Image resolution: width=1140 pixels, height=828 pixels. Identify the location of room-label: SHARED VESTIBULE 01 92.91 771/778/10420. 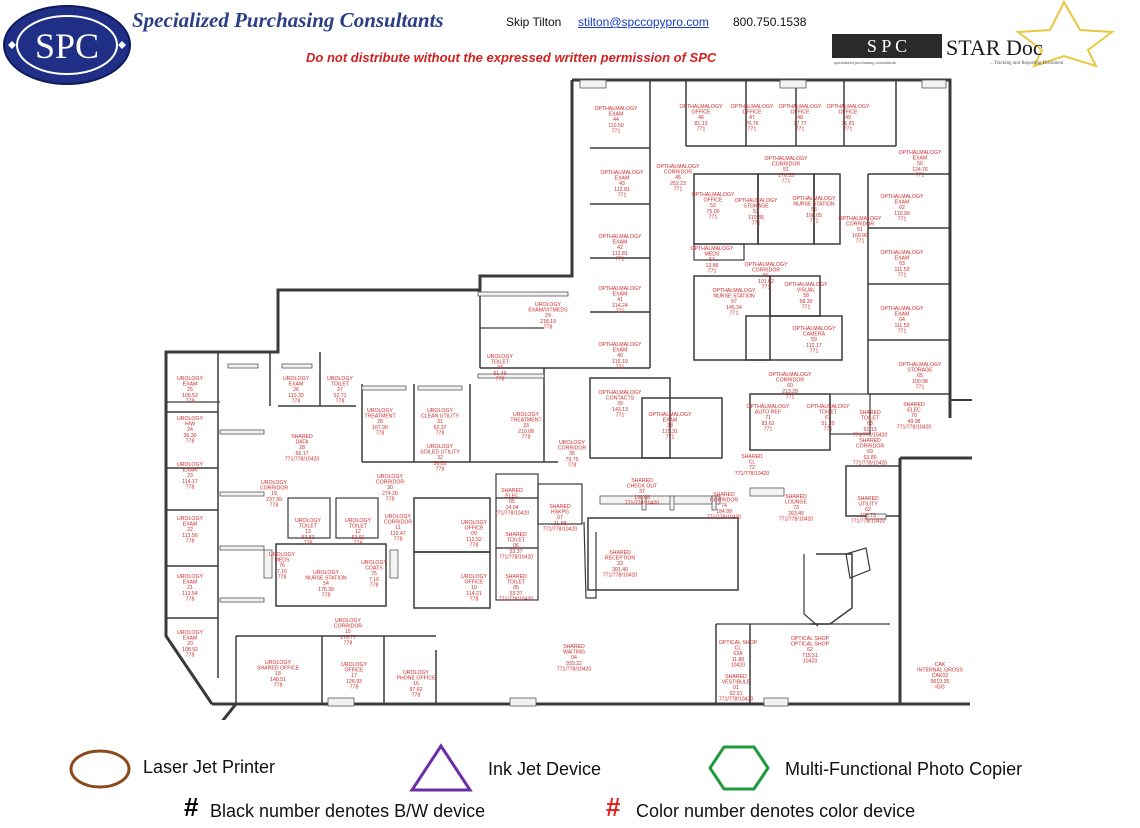
(736, 688).